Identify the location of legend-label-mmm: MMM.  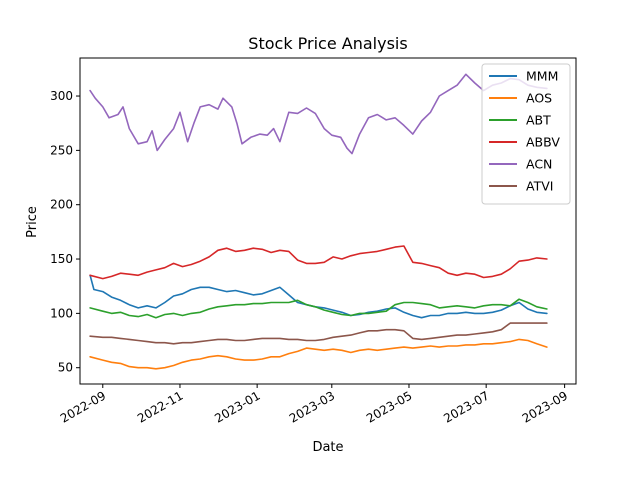
(542, 76).